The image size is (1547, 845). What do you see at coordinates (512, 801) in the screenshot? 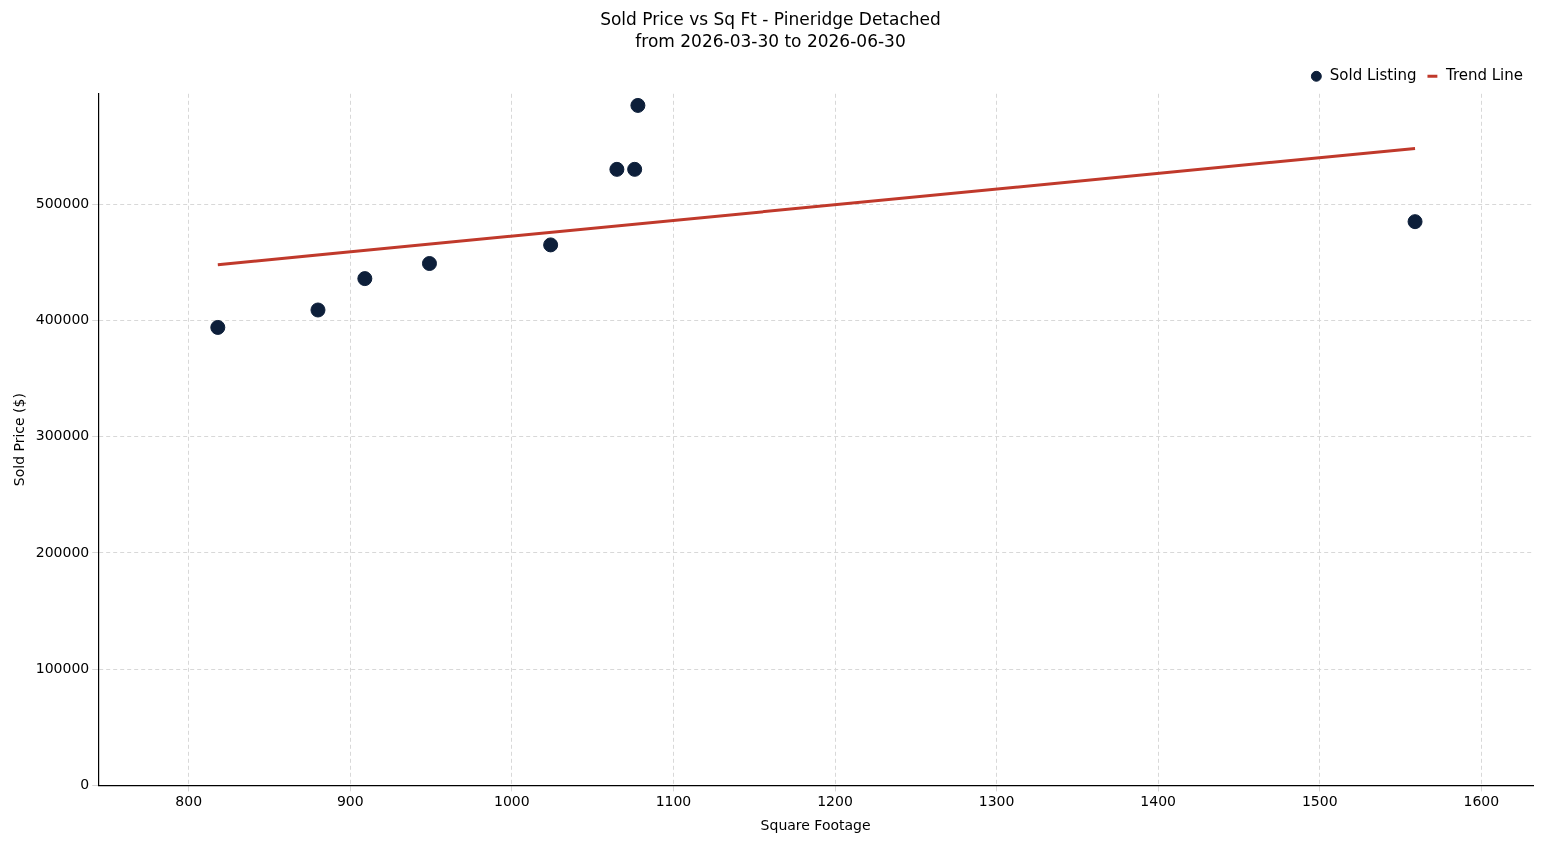
I see `x-tick-label: 1000` at bounding box center [512, 801].